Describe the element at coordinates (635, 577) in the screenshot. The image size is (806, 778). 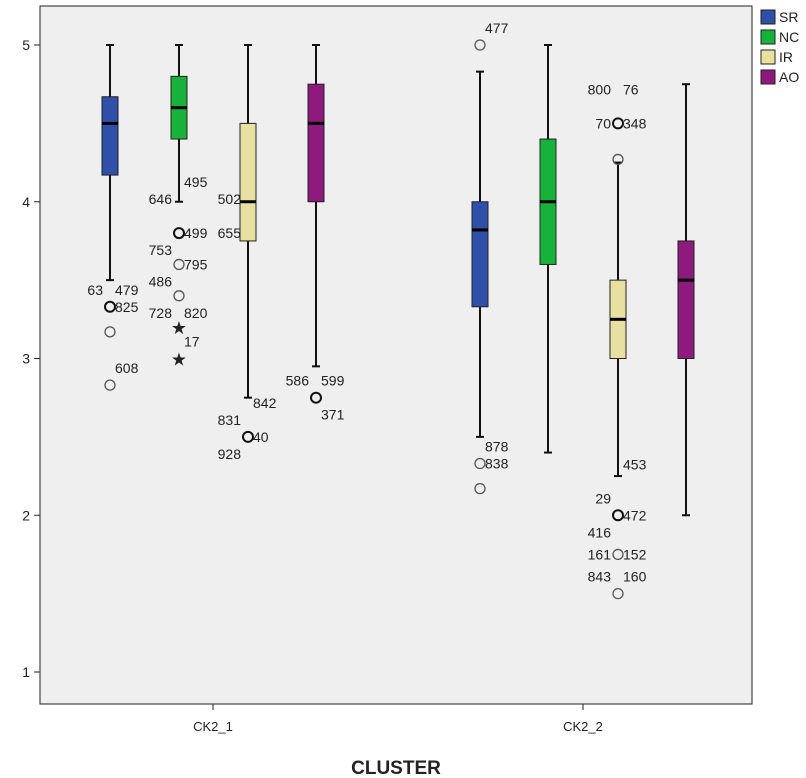
I see `outlier-label: 160` at that location.